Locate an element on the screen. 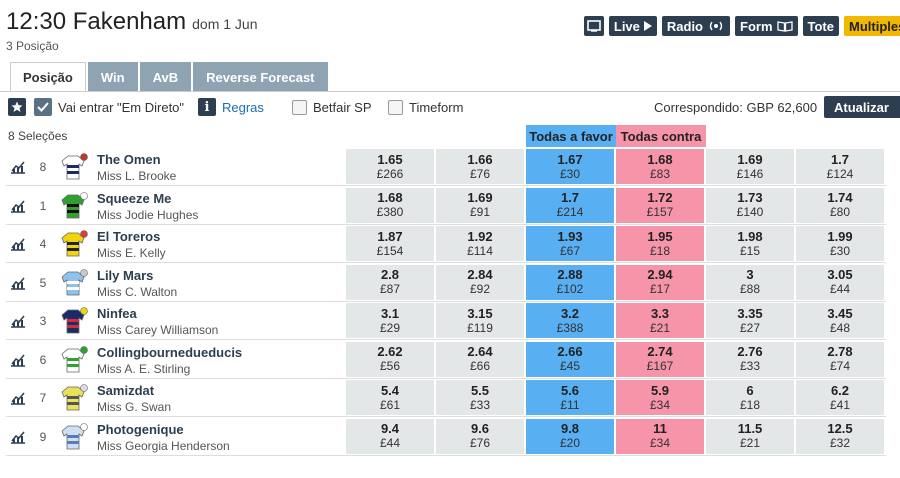 Image resolution: width=900 pixels, height=478 pixels. back-all-button: Todas a favor is located at coordinates (571, 136).